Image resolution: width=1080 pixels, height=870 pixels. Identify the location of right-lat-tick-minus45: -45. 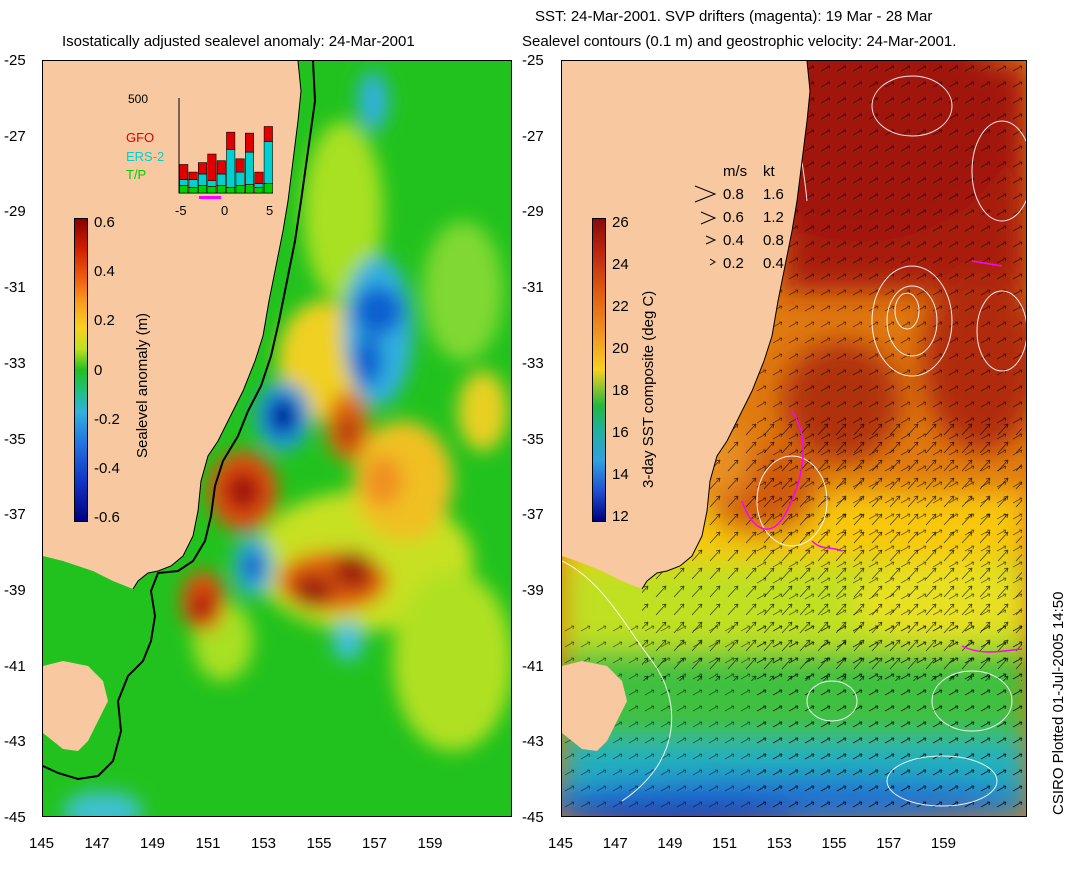
(533, 817).